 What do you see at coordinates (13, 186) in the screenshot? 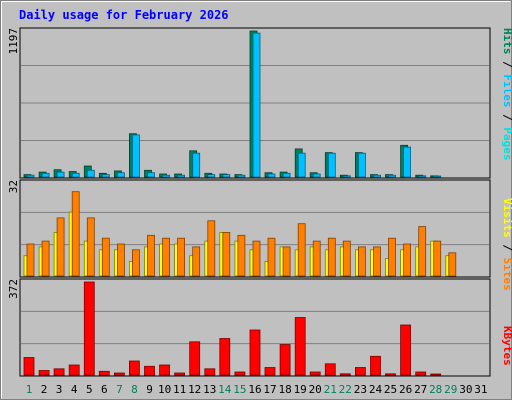
I see `y-max-label-visits: 32` at bounding box center [13, 186].